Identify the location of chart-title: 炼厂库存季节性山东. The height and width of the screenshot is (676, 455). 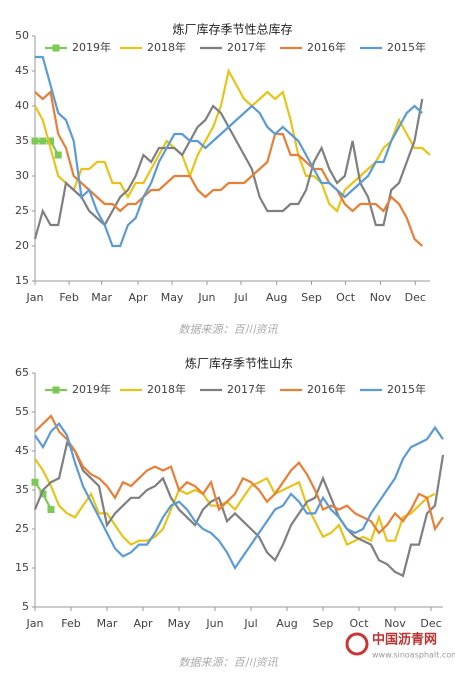
(239, 363).